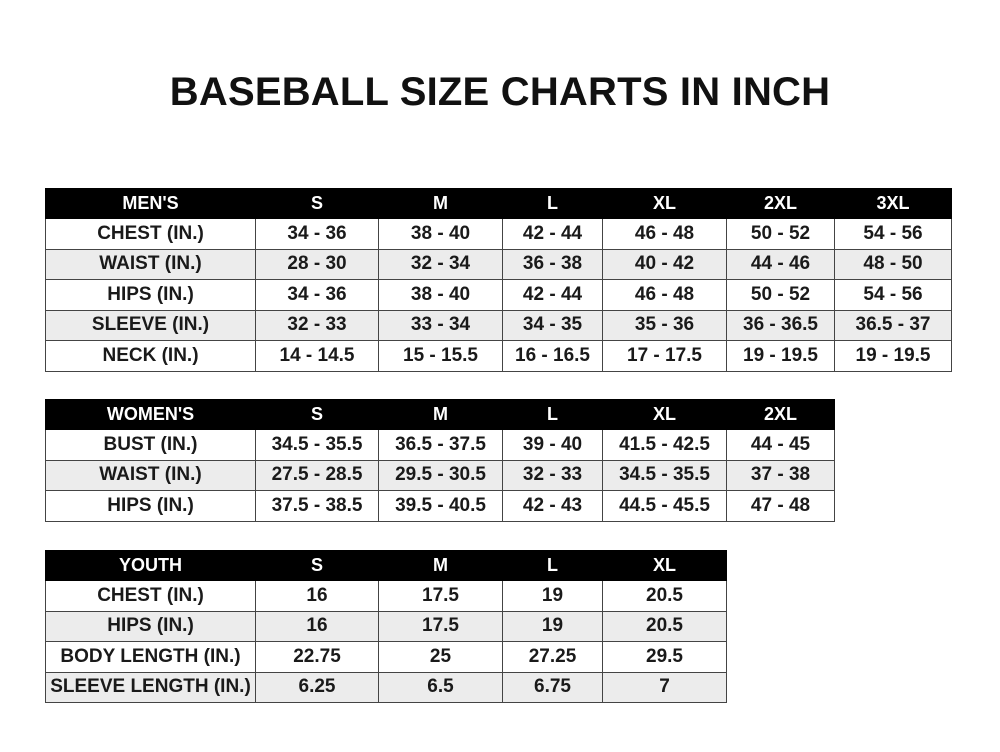 This screenshot has height=752, width=1000. Describe the element at coordinates (500, 92) in the screenshot. I see `page-title: BASEBALL SIZE CHARTS IN INCH` at that location.